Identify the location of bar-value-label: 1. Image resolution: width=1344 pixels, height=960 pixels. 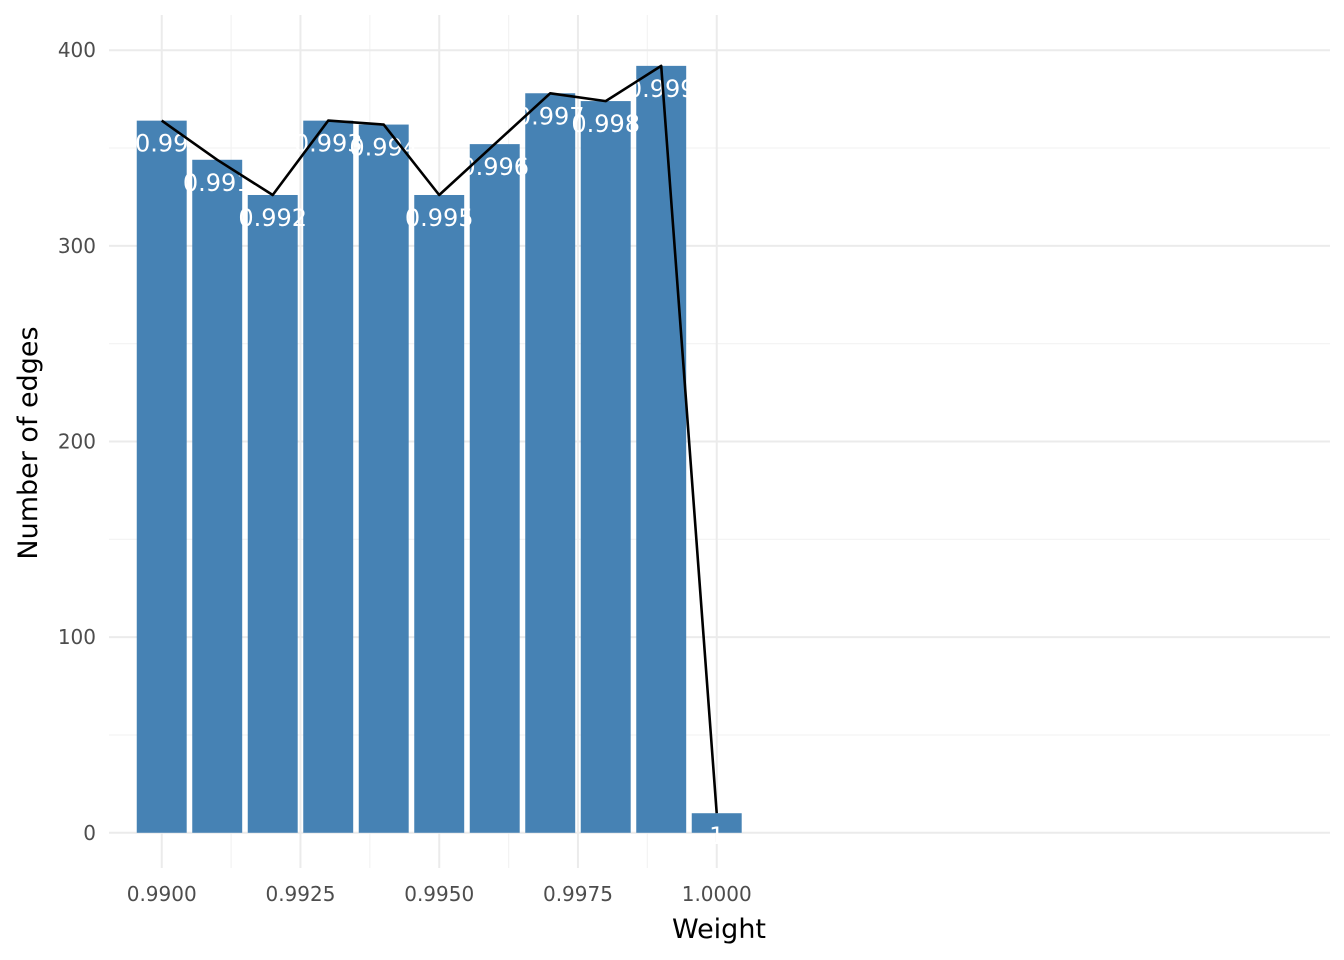
(716, 836).